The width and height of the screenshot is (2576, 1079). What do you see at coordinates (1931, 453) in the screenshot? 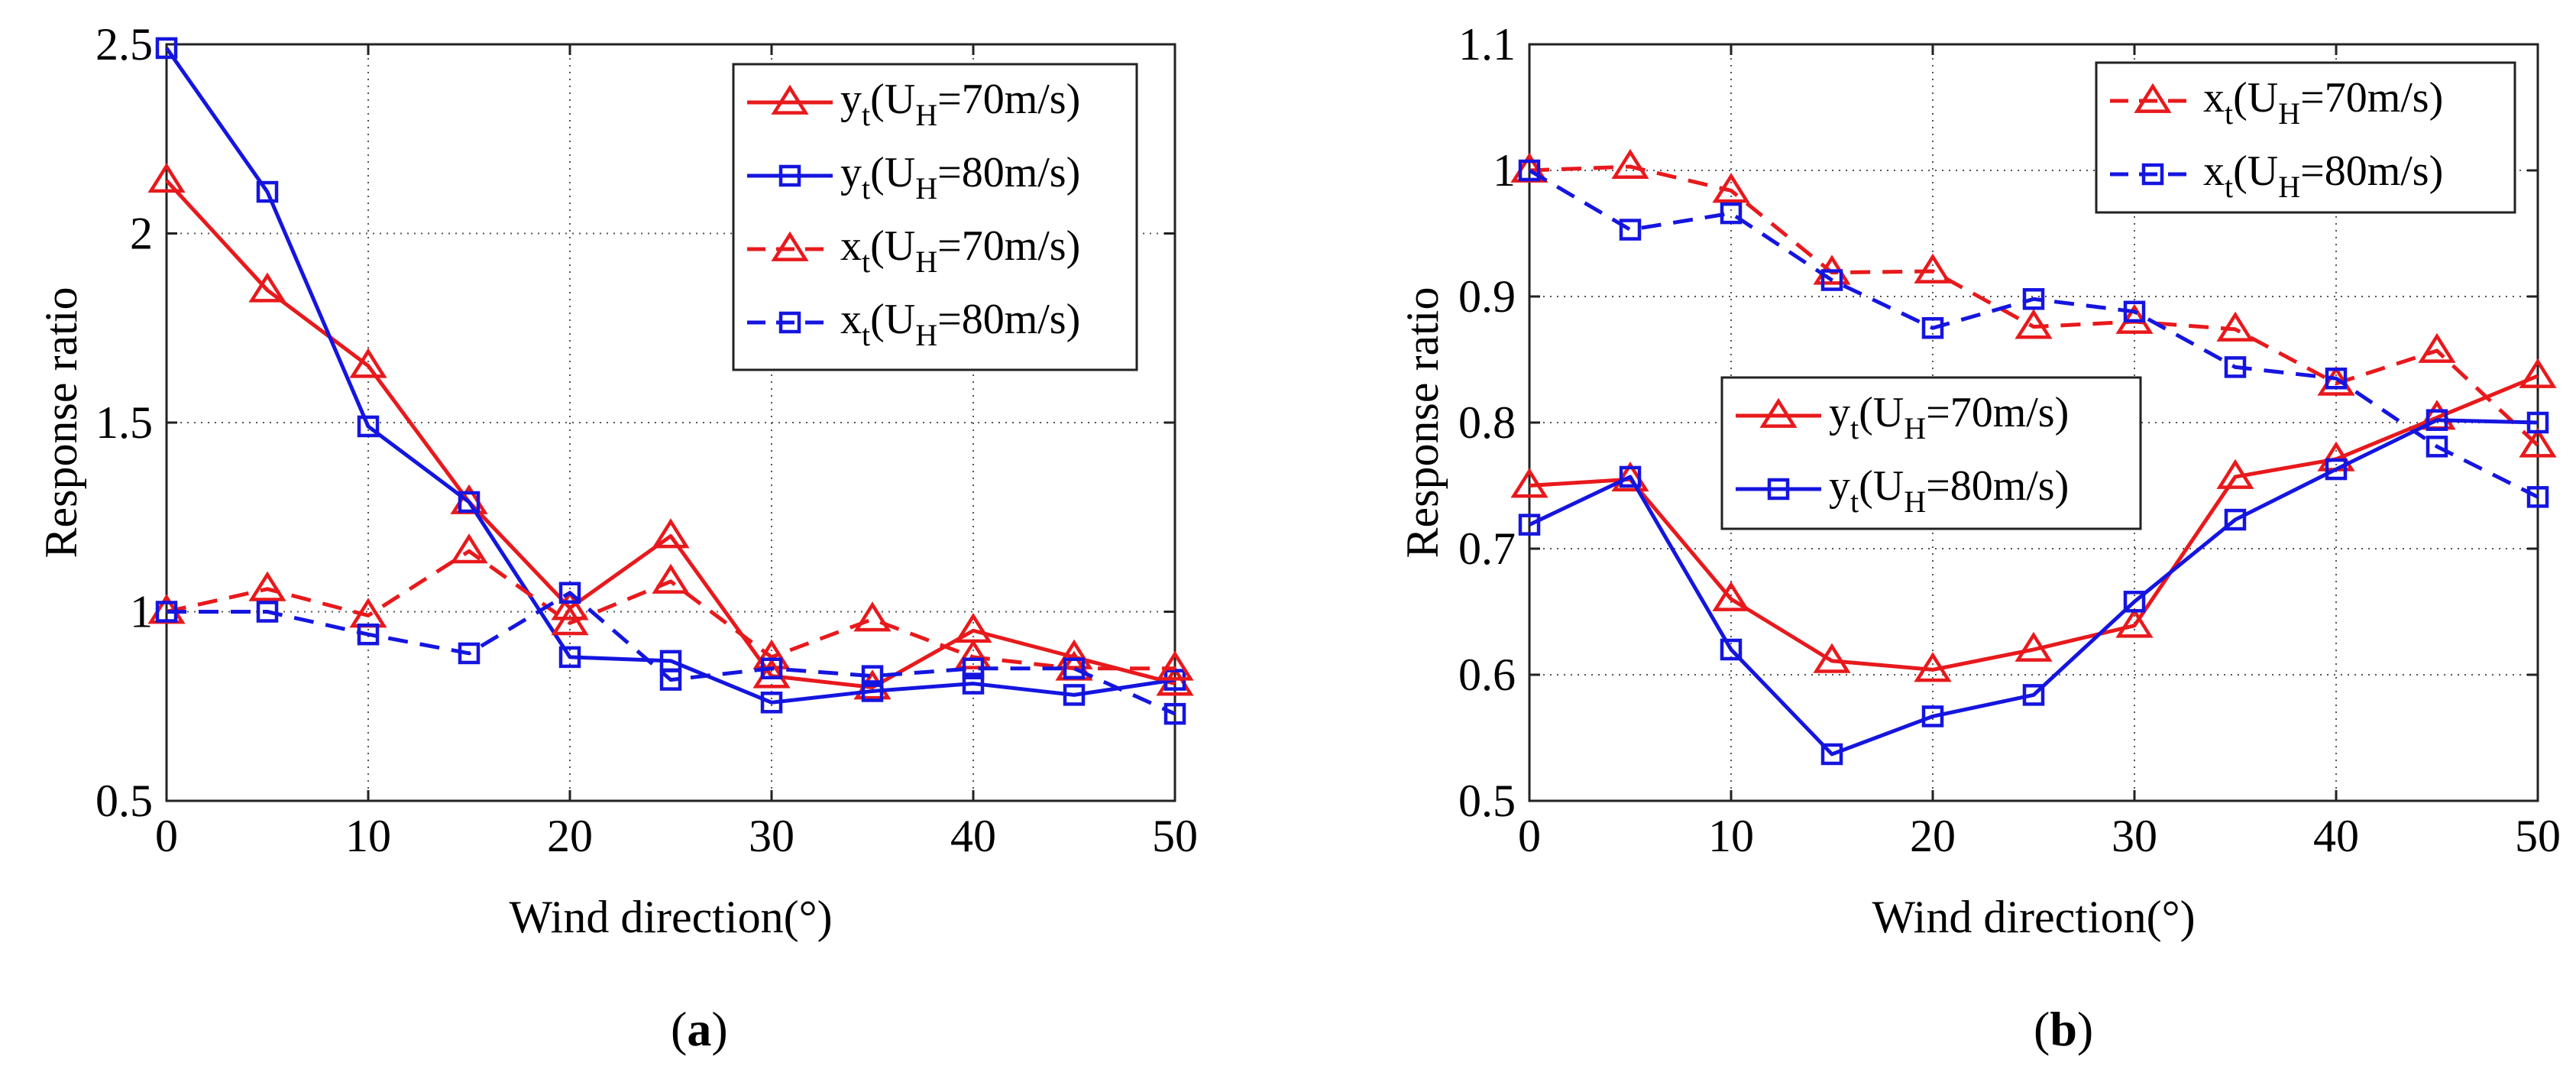
I see `legend-2: yt(UH=70m/s)yt(UH=80m/s)` at bounding box center [1931, 453].